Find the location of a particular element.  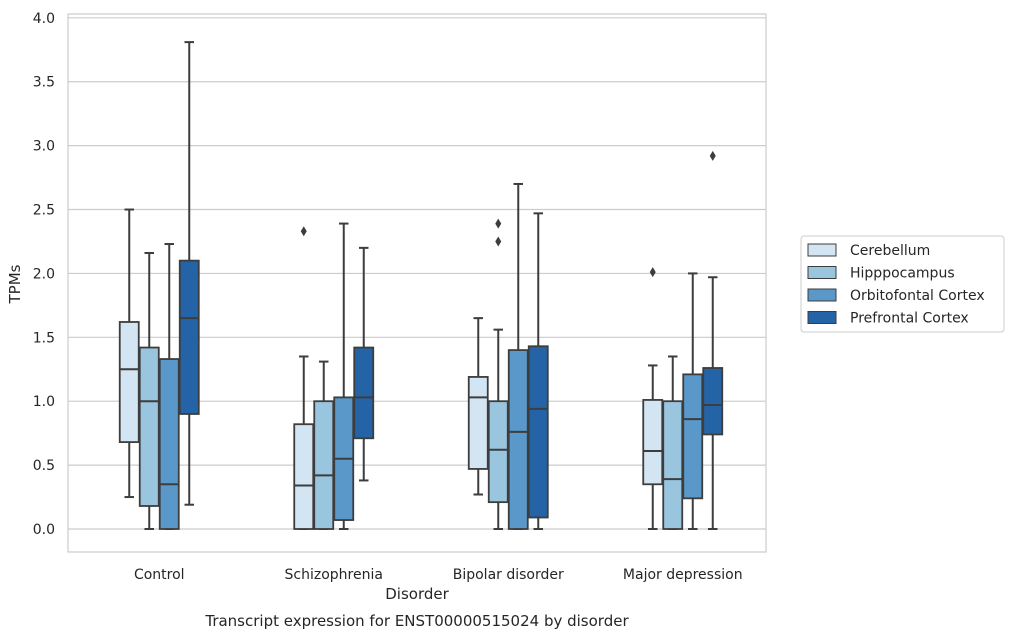

y-tick-labels: 0.0 0.5 1.0 1.5 2.0 2.5 3.0 3.5 4.0 is located at coordinates (44, 274).